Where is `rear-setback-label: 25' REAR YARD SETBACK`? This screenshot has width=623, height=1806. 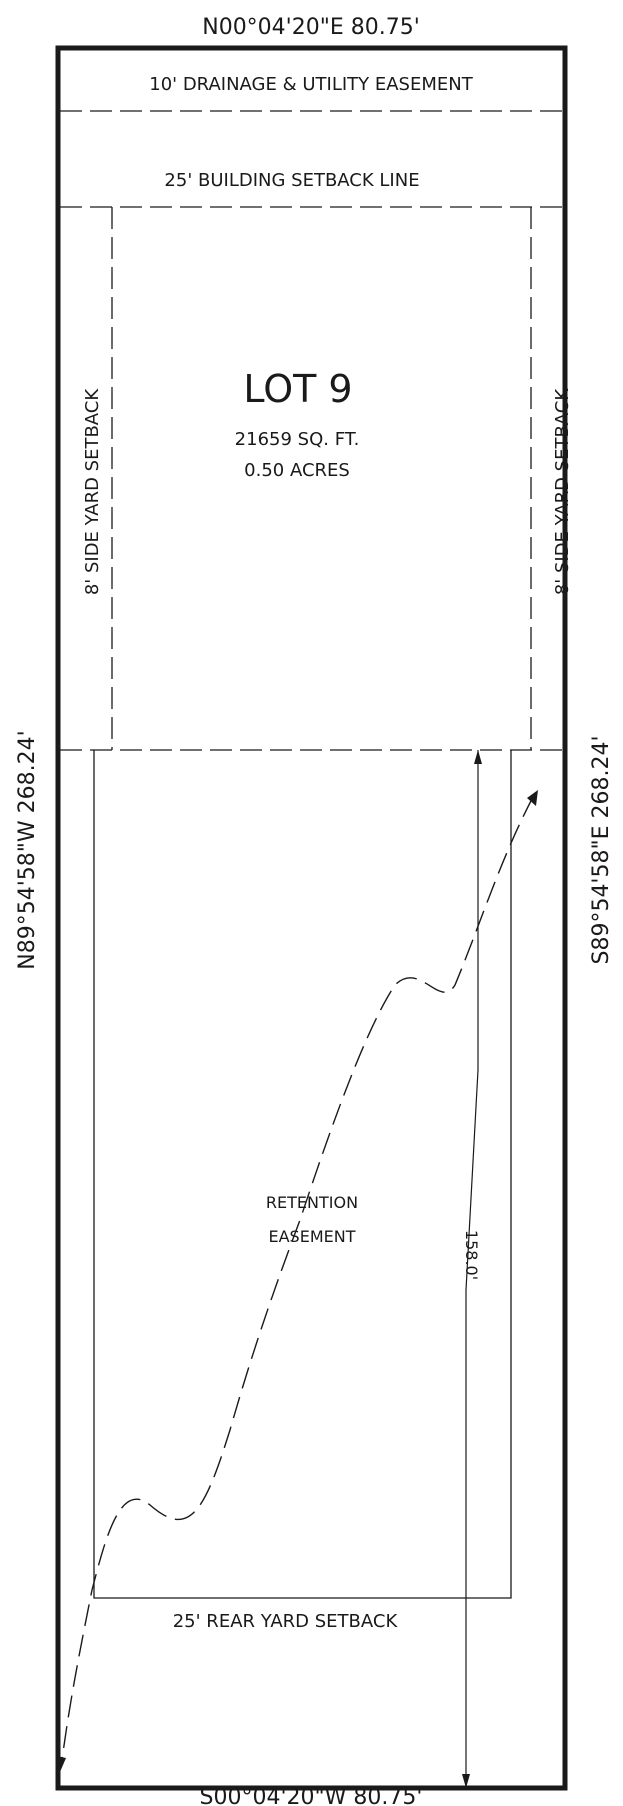
rear-setback-label: 25' REAR YARD SETBACK is located at coordinates (286, 1621).